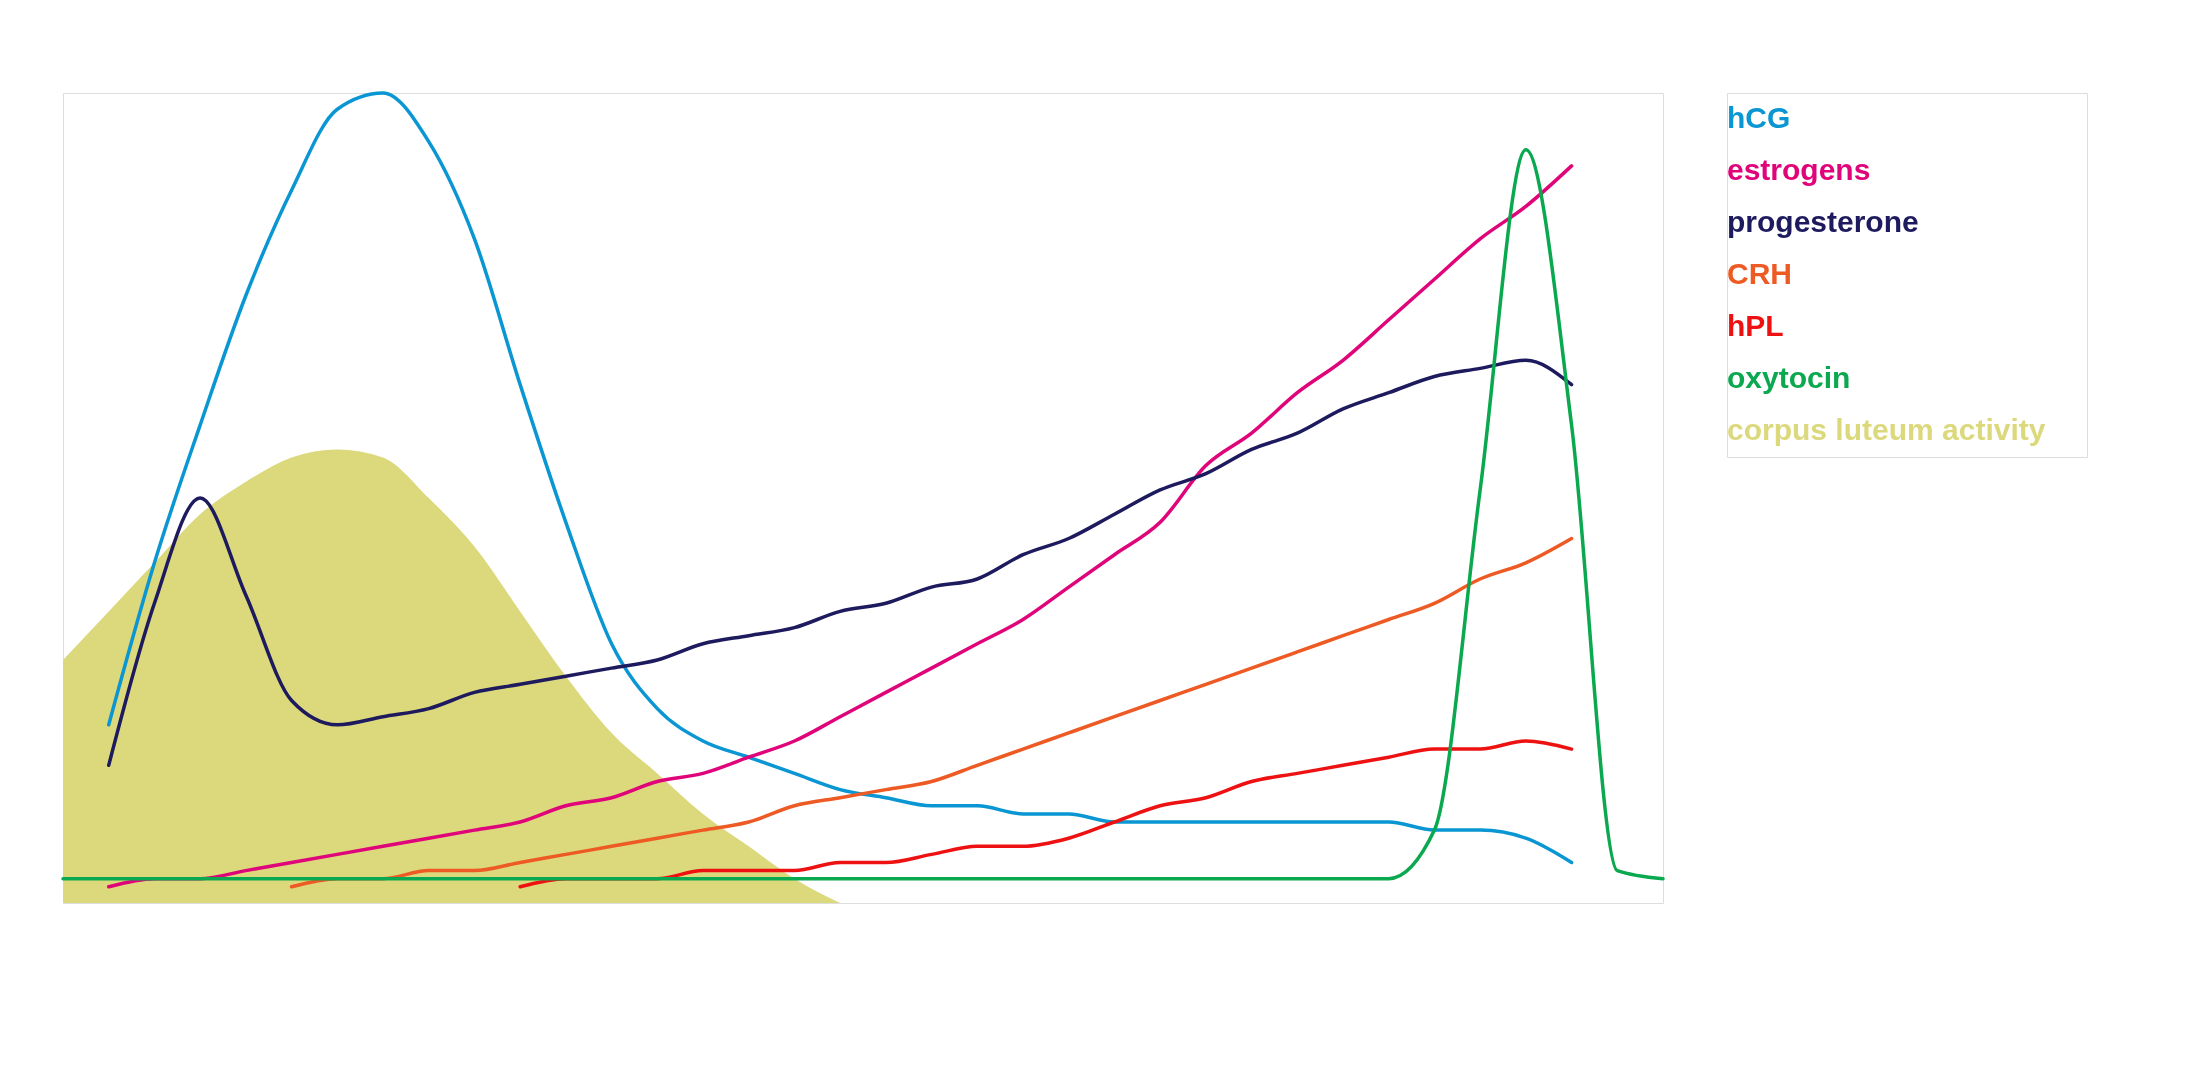 Image resolution: width=2209 pixels, height=1073 pixels. Describe the element at coordinates (1759, 117) in the screenshot. I see `text: hCG` at that location.